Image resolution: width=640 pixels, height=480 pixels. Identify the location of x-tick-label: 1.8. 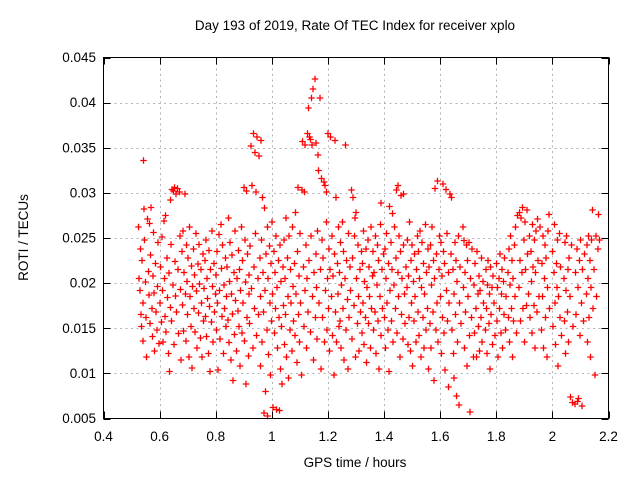
(496, 436).